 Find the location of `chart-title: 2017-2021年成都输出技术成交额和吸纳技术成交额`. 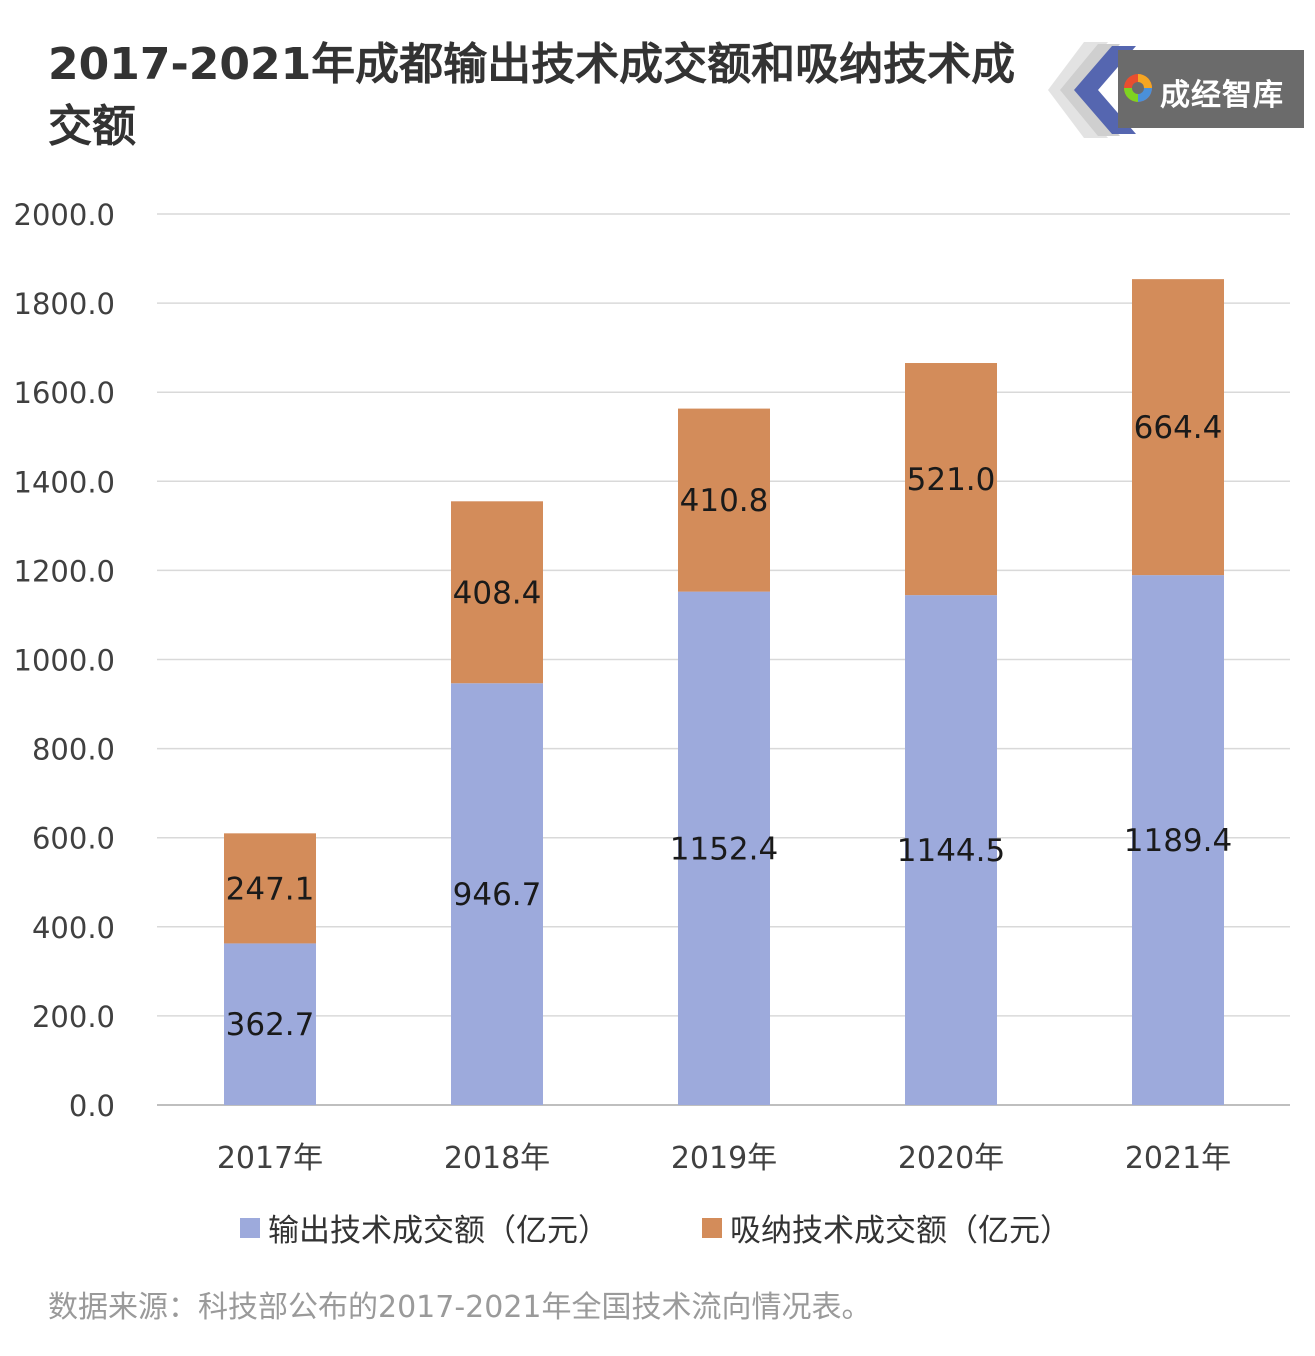

chart-title: 2017-2021年成都输出技术成交额和吸纳技术成交额 is located at coordinates (532, 95).